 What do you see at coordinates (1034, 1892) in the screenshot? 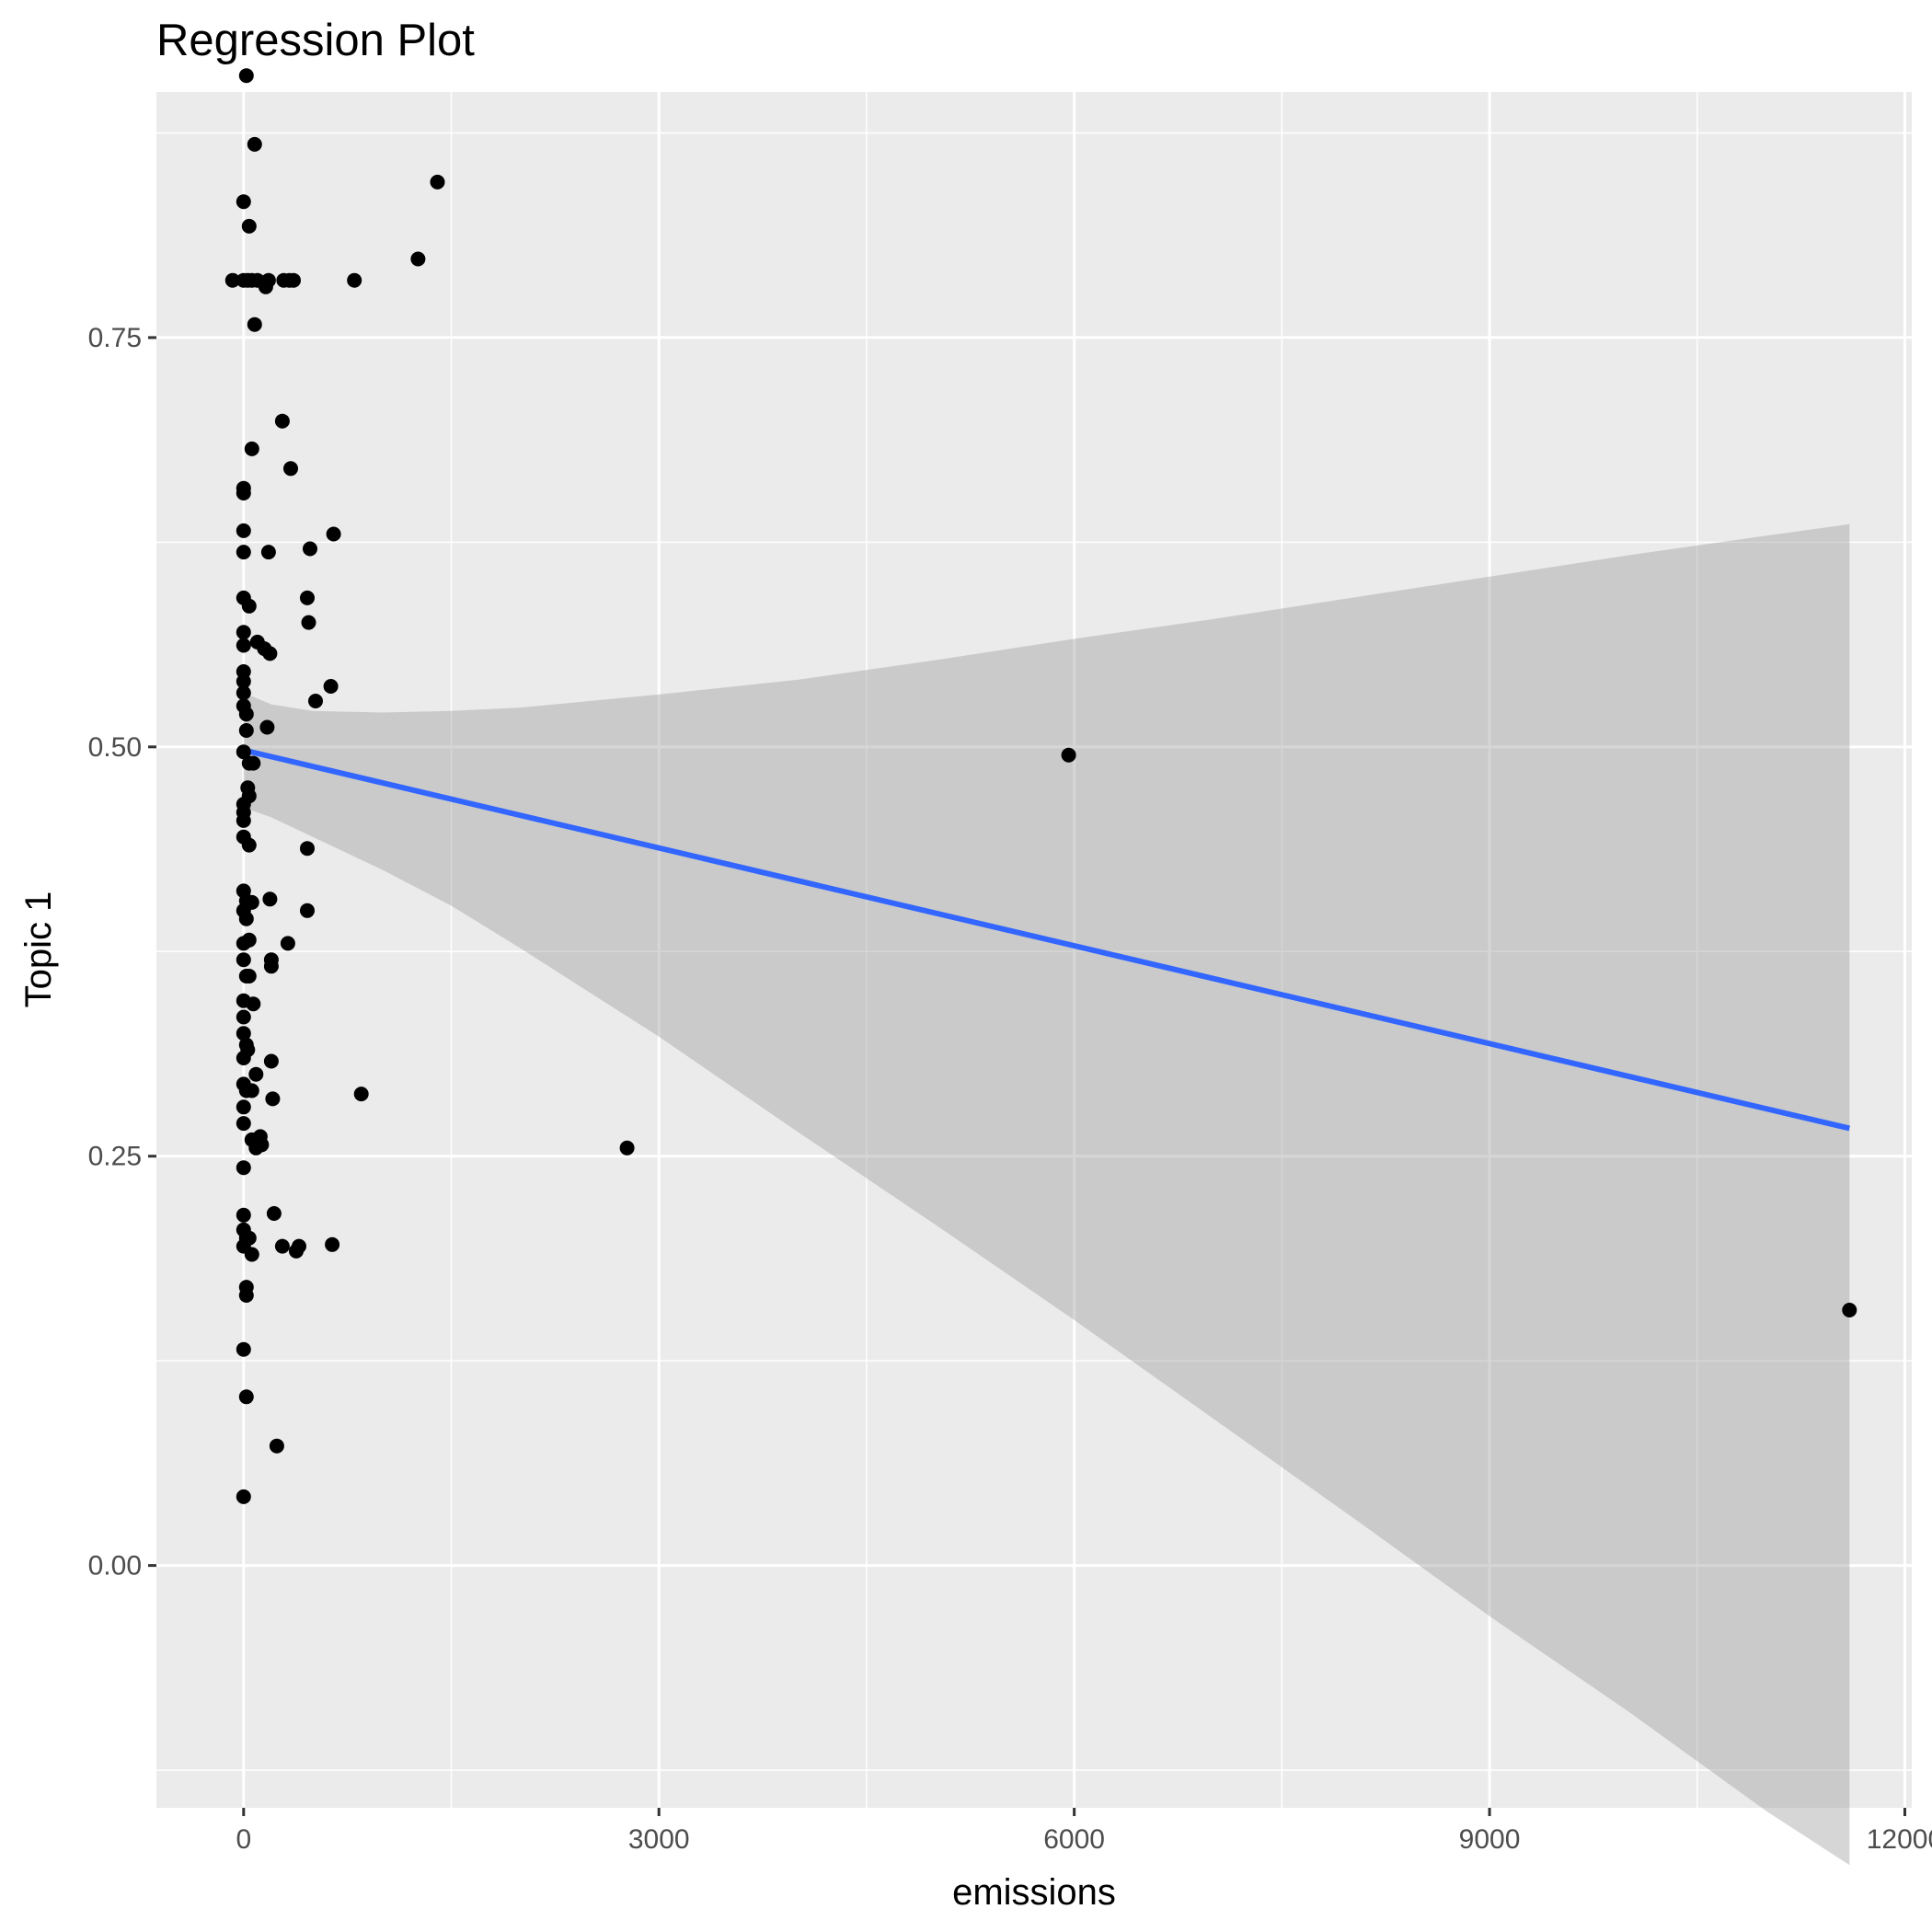
I see `x-axis-title: emissions` at bounding box center [1034, 1892].